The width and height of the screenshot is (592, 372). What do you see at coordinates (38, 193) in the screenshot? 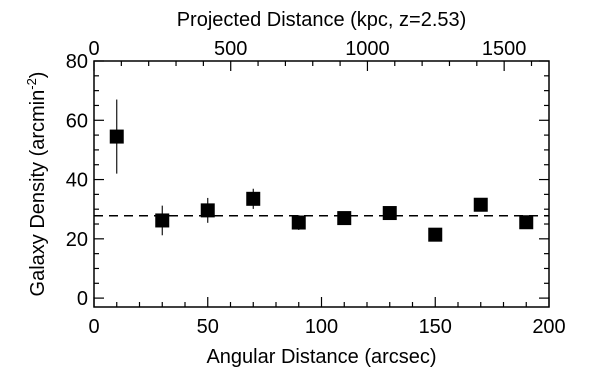
I see `y-axis-title-main: Galaxy Density (arcmin` at bounding box center [38, 193].